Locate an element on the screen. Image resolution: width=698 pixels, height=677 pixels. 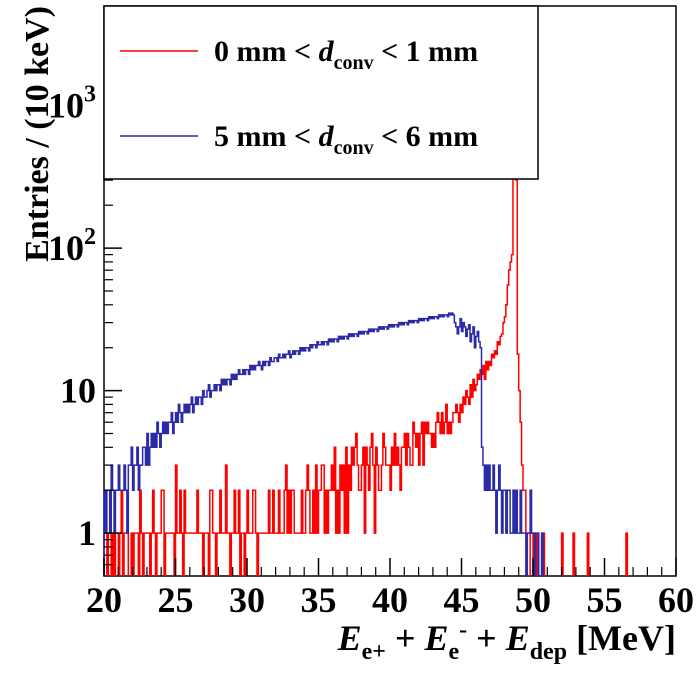
legend-label-series-1-sub: conv is located at coordinates (354, 63).